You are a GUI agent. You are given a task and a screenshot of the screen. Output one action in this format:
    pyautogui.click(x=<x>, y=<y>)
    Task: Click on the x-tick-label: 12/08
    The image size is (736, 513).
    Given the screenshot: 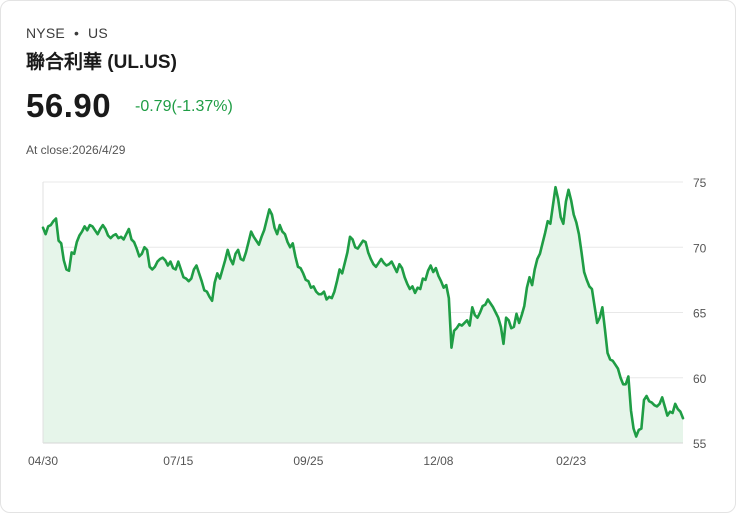 What is the action you would take?
    pyautogui.click(x=438, y=461)
    